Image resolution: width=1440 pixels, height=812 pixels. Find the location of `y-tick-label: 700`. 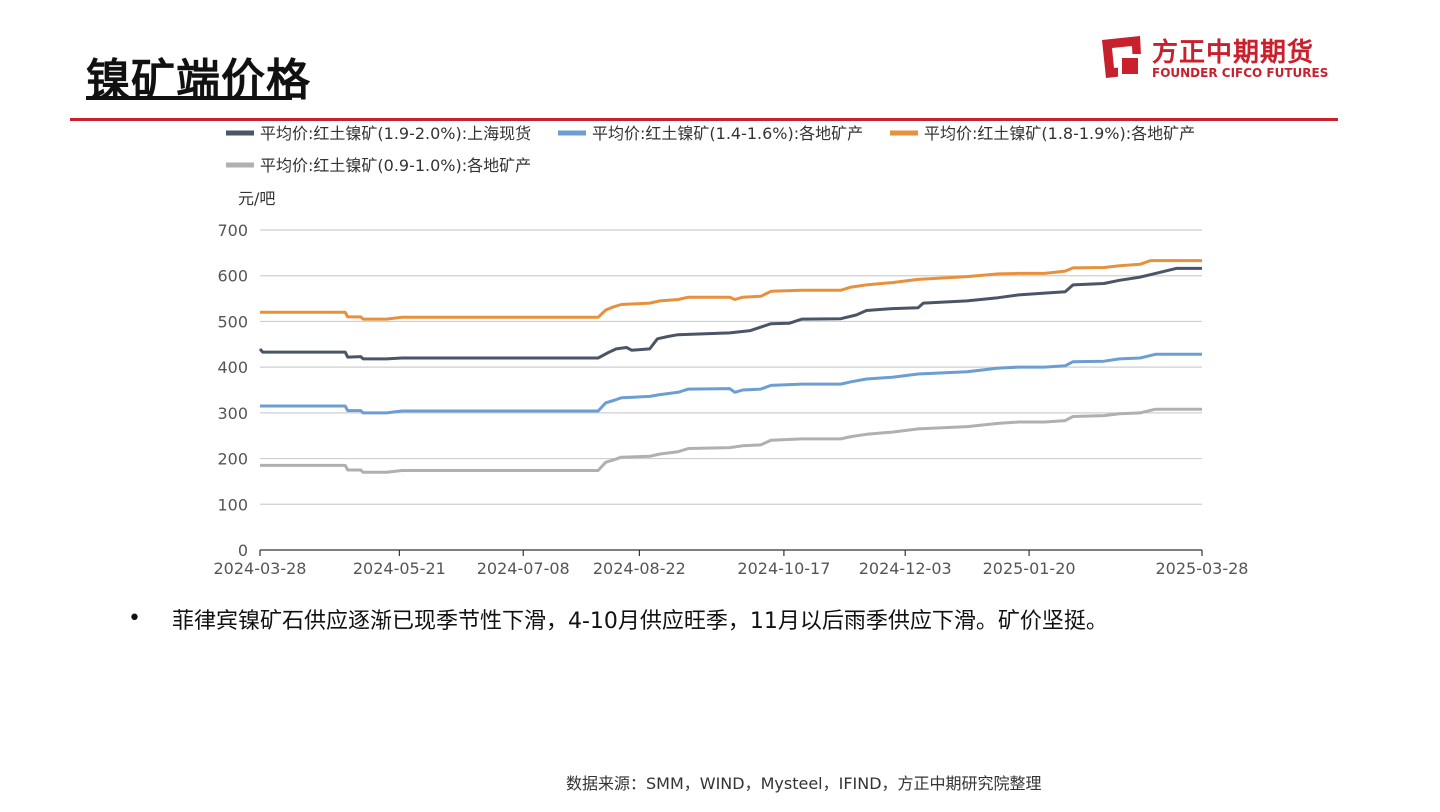

y-tick-label: 700 is located at coordinates (232, 230).